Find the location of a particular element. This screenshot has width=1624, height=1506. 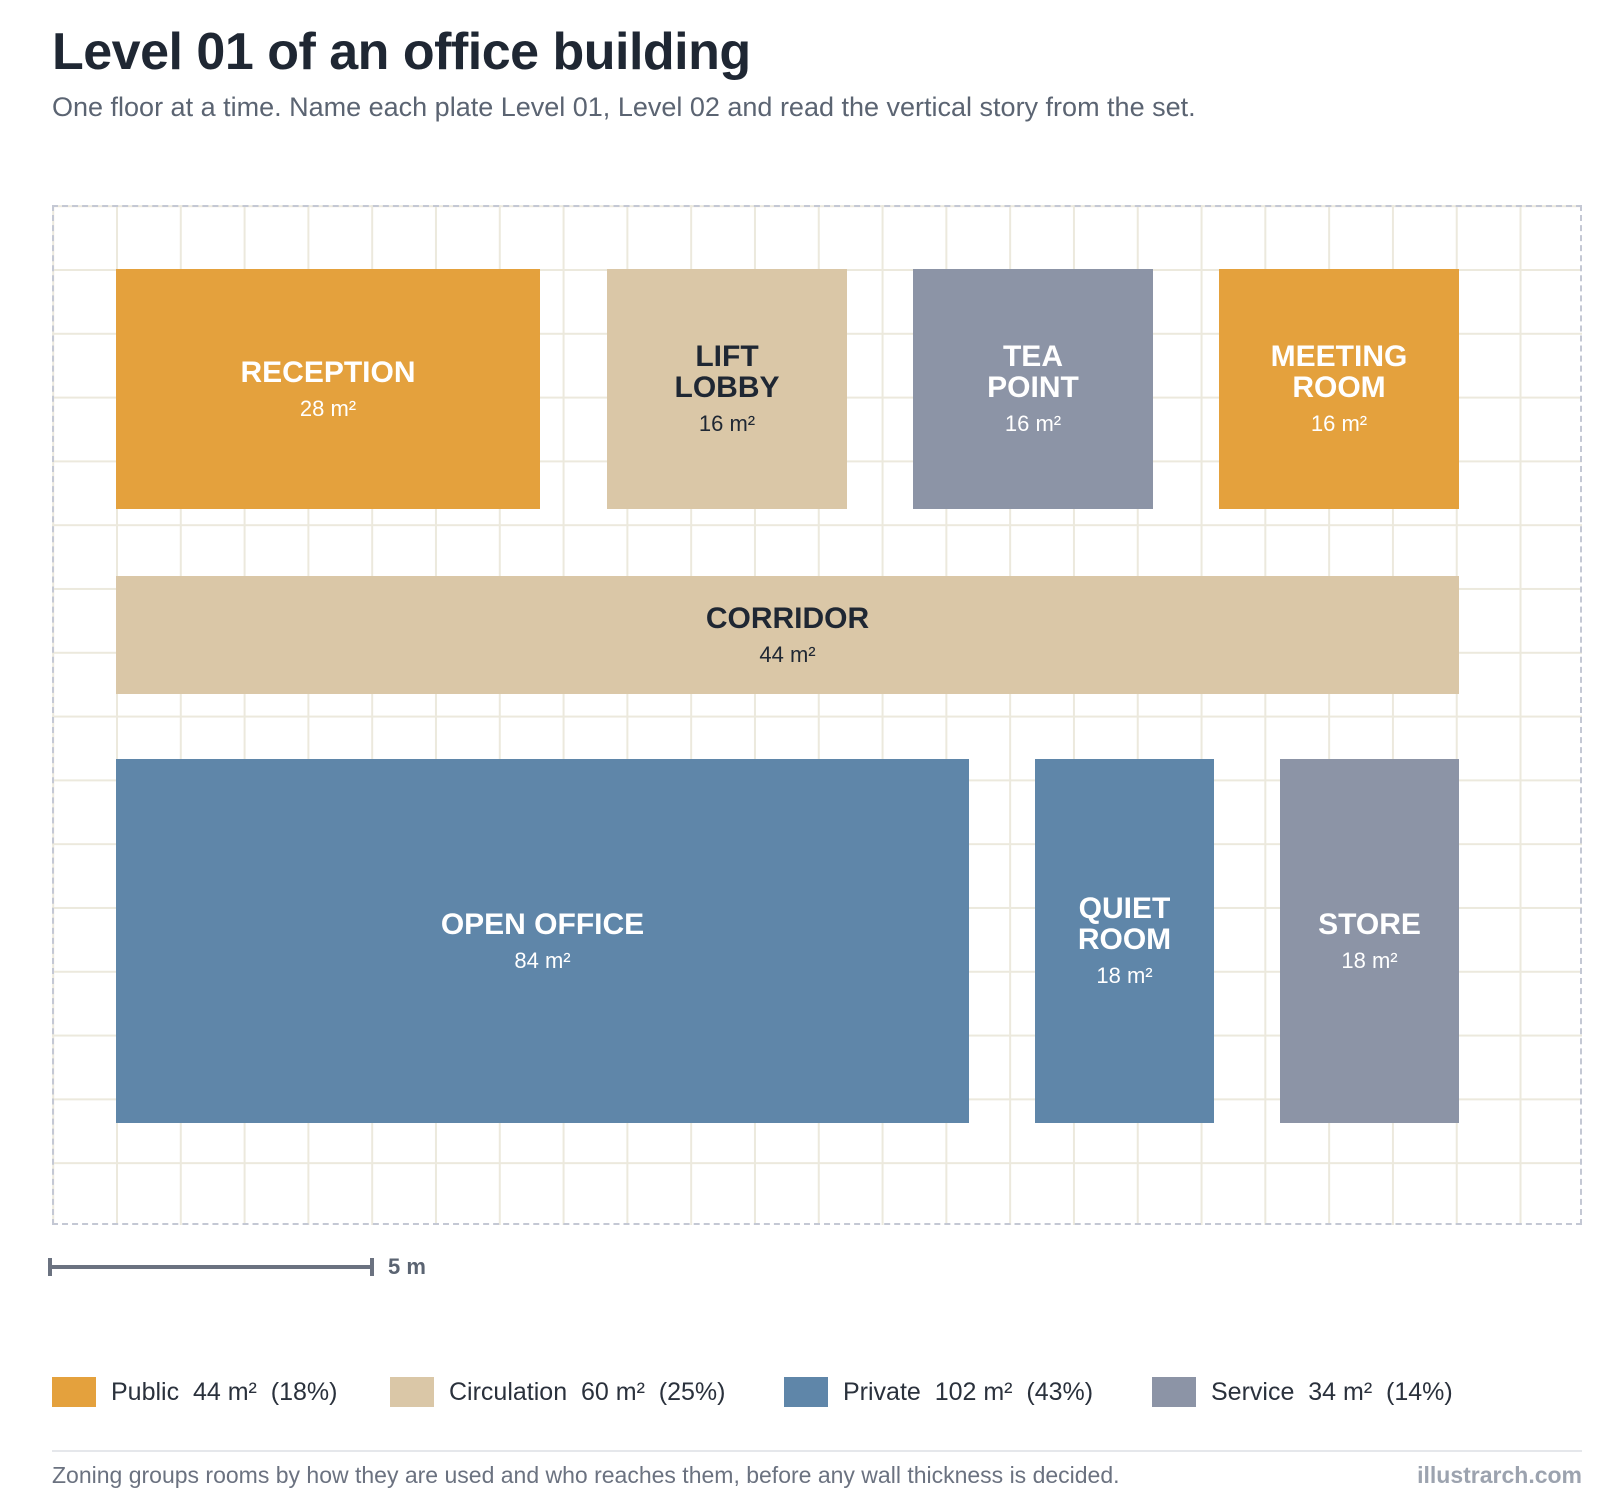

room-corridor: CORRIDOR 44 m² is located at coordinates (787, 635).